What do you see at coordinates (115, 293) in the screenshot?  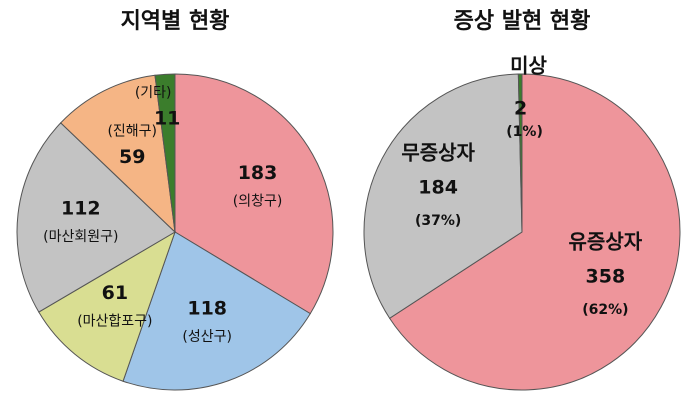 I see `data-label: 61` at bounding box center [115, 293].